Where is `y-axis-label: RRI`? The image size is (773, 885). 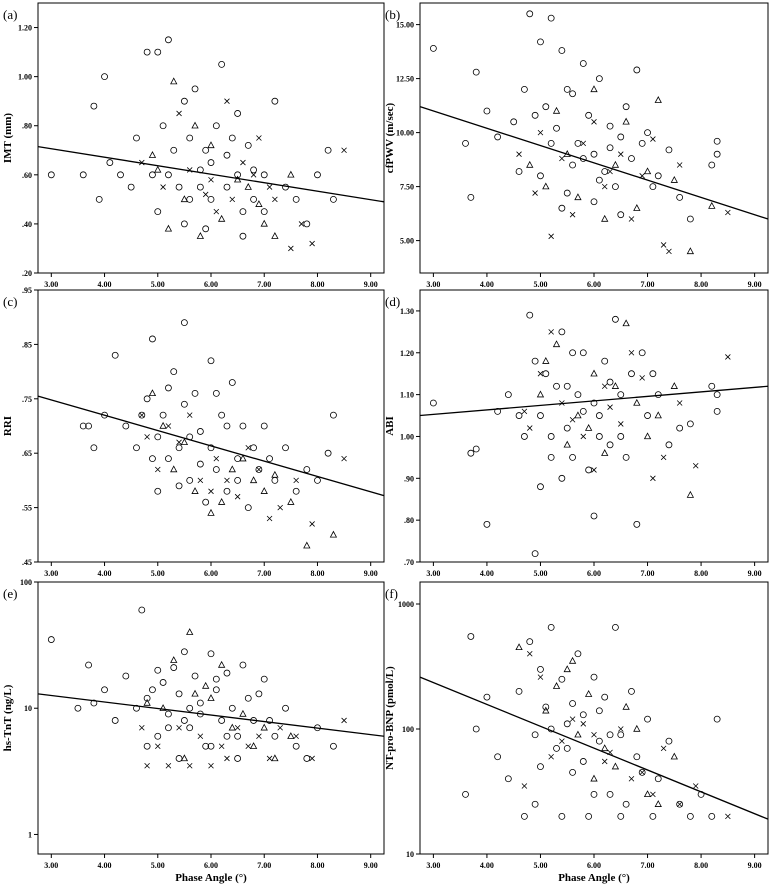
y-axis-label: RRI is located at coordinates (8, 426).